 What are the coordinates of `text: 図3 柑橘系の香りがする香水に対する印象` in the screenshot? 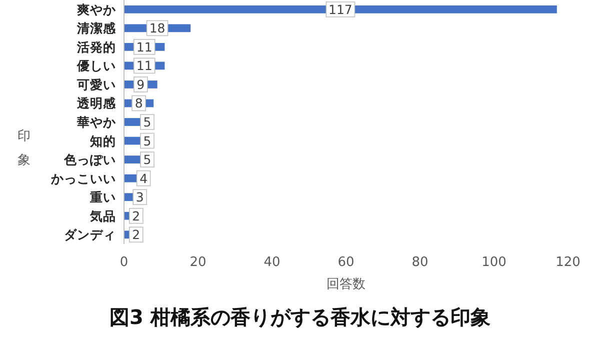 It's located at (300, 317).